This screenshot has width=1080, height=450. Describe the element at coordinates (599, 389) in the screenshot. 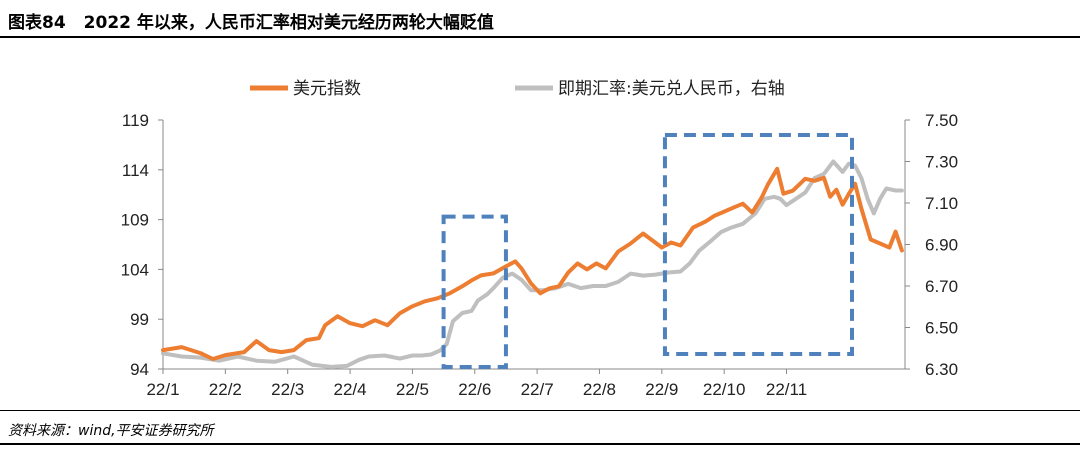

I see `x-tick-label: 22/8` at that location.